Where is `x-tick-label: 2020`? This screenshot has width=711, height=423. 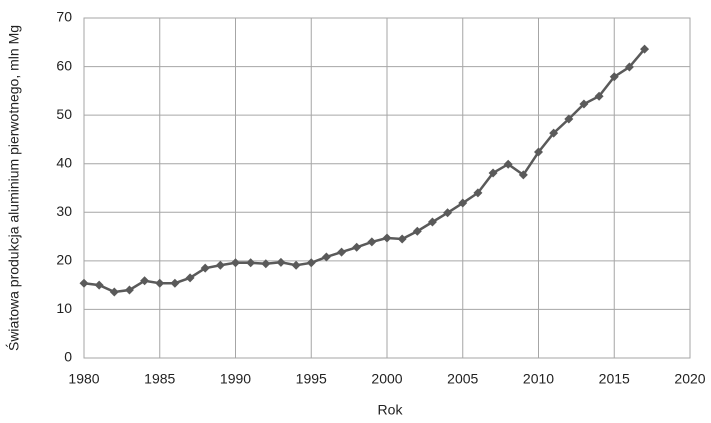
x-tick-label: 2020 is located at coordinates (689, 379).